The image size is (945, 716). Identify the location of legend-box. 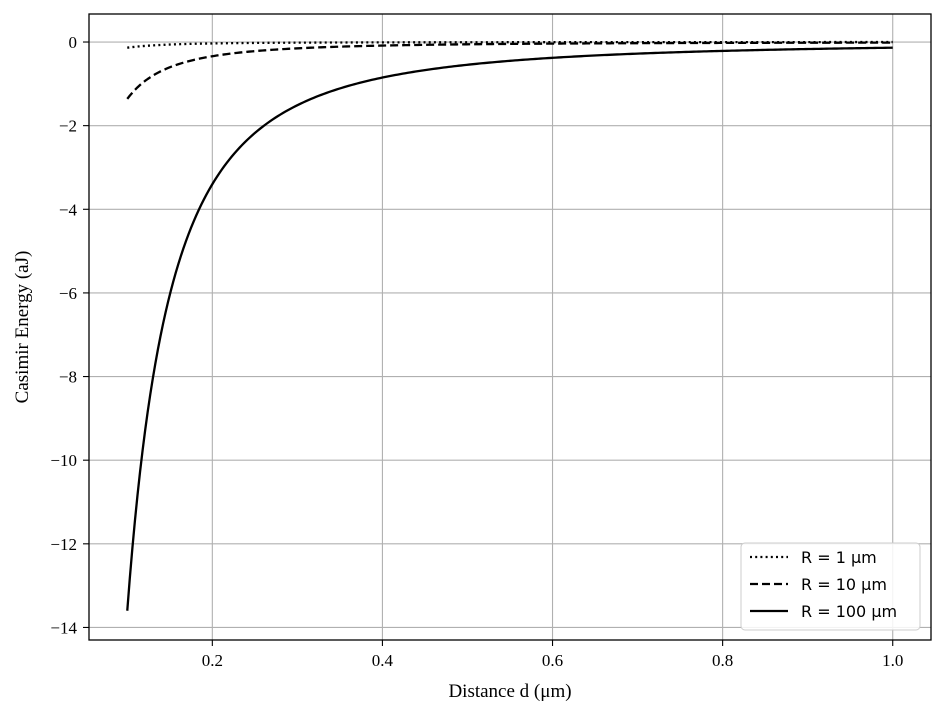
(830, 586).